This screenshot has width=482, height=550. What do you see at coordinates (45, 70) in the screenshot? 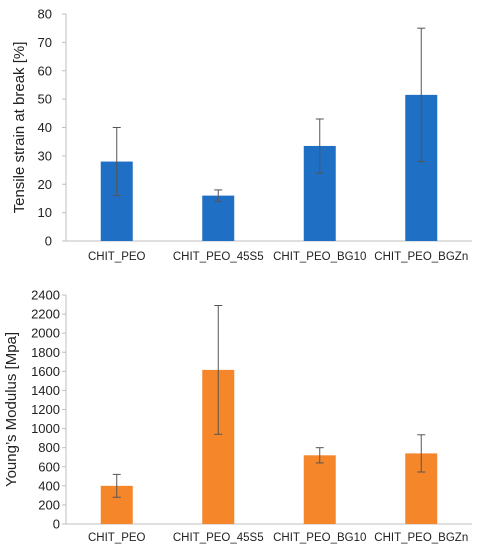
I see `y-tick-label: 60` at bounding box center [45, 70].